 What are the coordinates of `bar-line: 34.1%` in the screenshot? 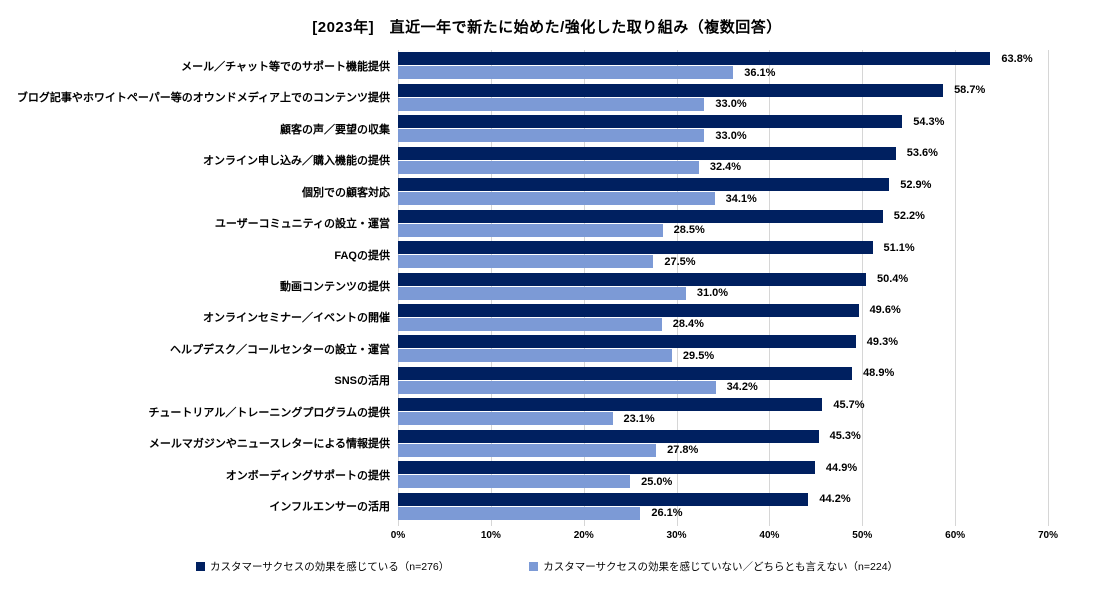 It's located at (723, 199).